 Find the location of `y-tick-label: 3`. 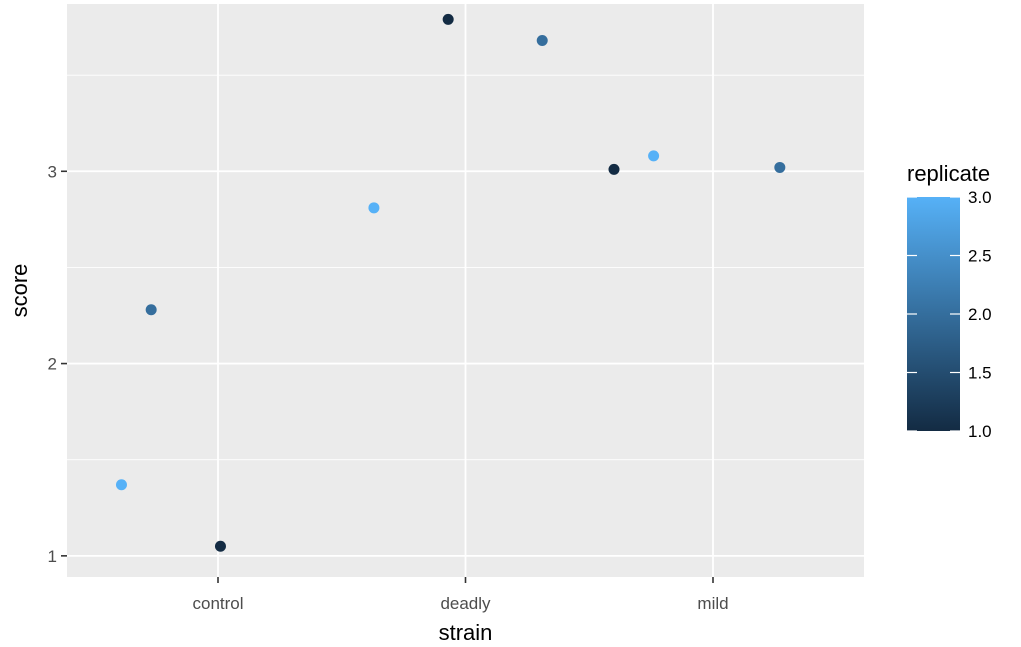

y-tick-label: 3 is located at coordinates (52, 171).